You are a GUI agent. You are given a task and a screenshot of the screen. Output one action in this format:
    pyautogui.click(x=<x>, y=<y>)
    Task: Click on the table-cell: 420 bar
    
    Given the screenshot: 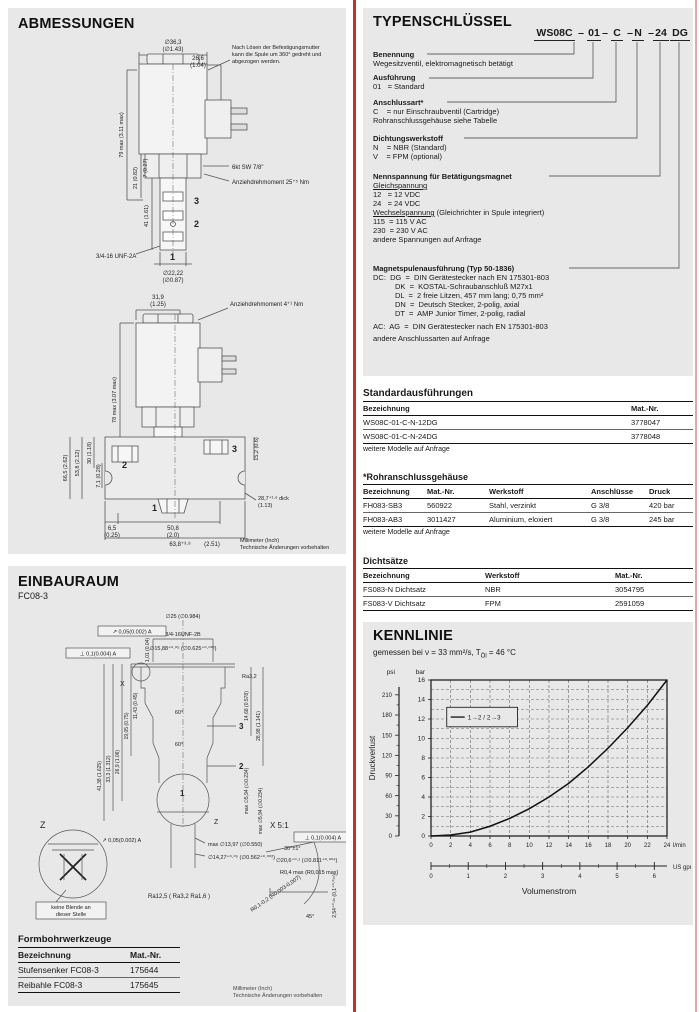 What is the action you would take?
    pyautogui.click(x=662, y=505)
    